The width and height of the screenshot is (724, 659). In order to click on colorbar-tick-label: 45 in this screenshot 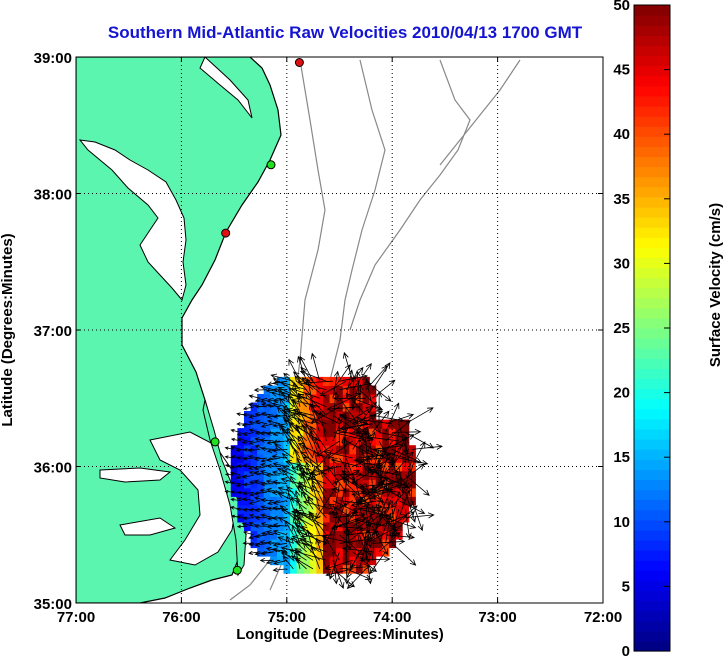, I will do `click(621, 70)`.